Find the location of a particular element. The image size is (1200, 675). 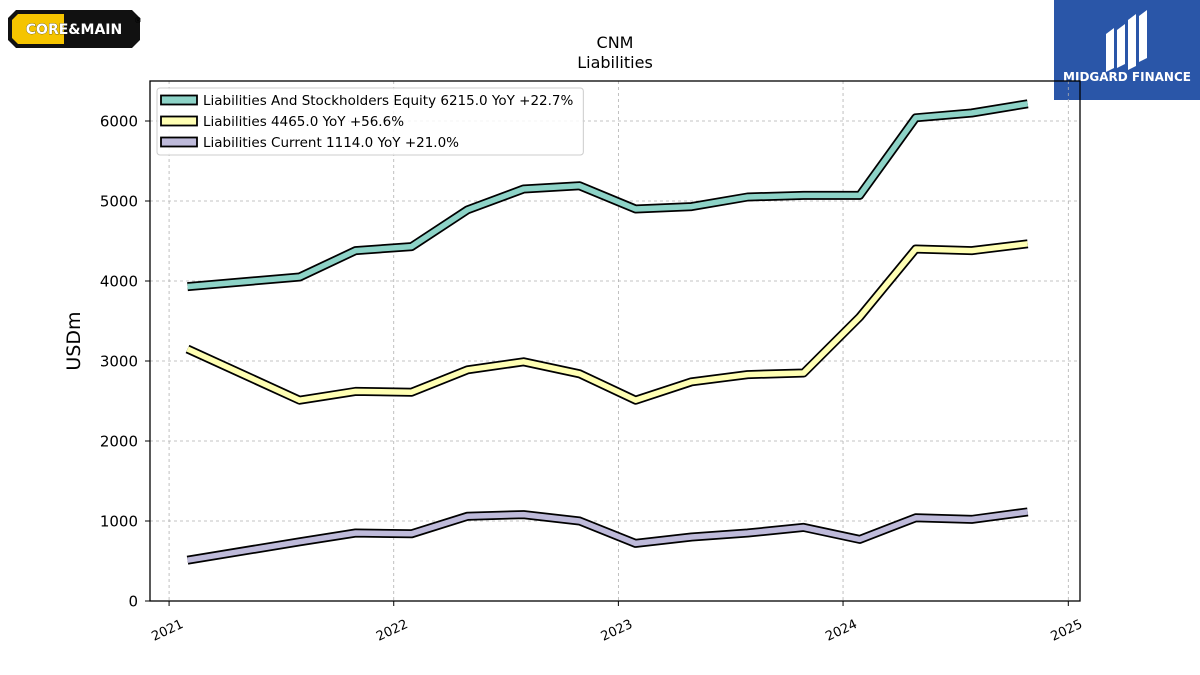

y-tick-label: 4000 is located at coordinates (119, 282).